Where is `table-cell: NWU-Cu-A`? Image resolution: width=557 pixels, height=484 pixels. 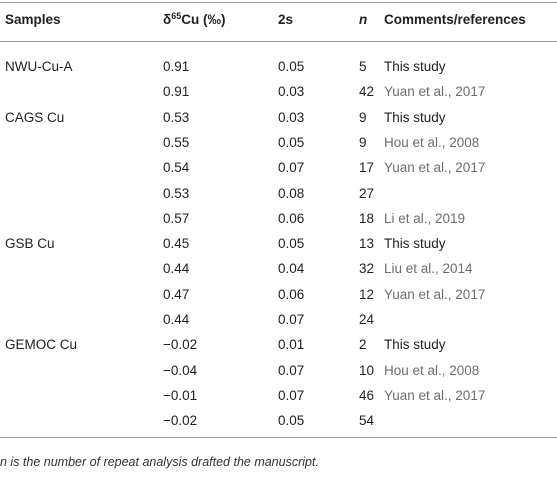 table-cell: NWU-Cu-A is located at coordinates (39, 66).